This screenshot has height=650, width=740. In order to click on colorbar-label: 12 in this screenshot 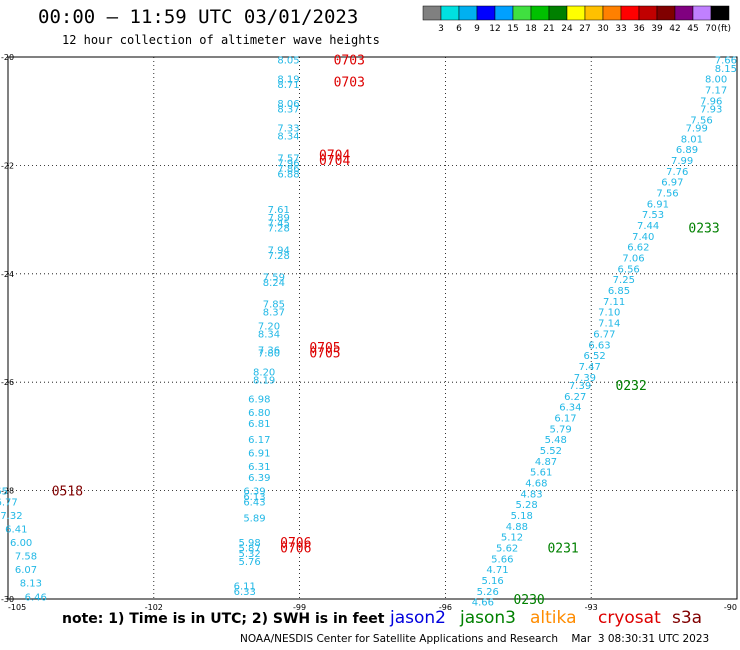, I will do `click(494, 29)`.